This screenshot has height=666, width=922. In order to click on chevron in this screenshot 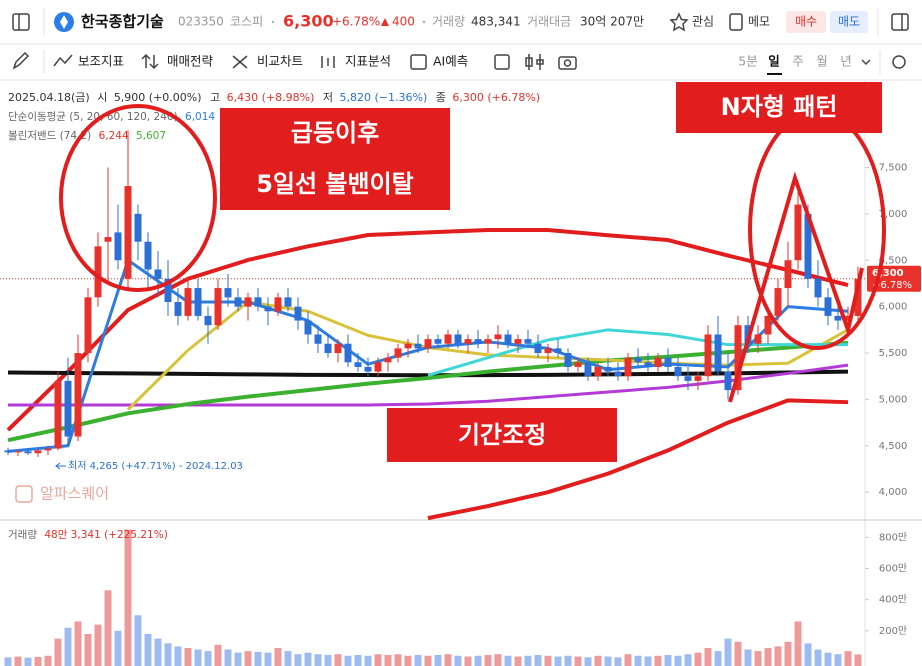, I will do `click(866, 62)`.